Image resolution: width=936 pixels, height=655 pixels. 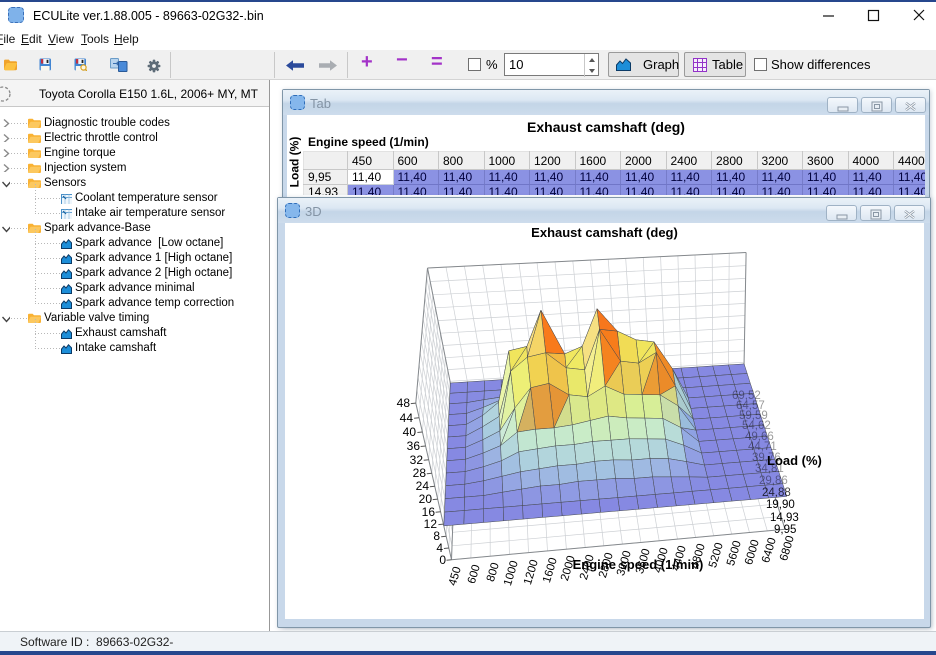 What do you see at coordinates (423, 486) in the screenshot?
I see `svg-text: 24` at bounding box center [423, 486].